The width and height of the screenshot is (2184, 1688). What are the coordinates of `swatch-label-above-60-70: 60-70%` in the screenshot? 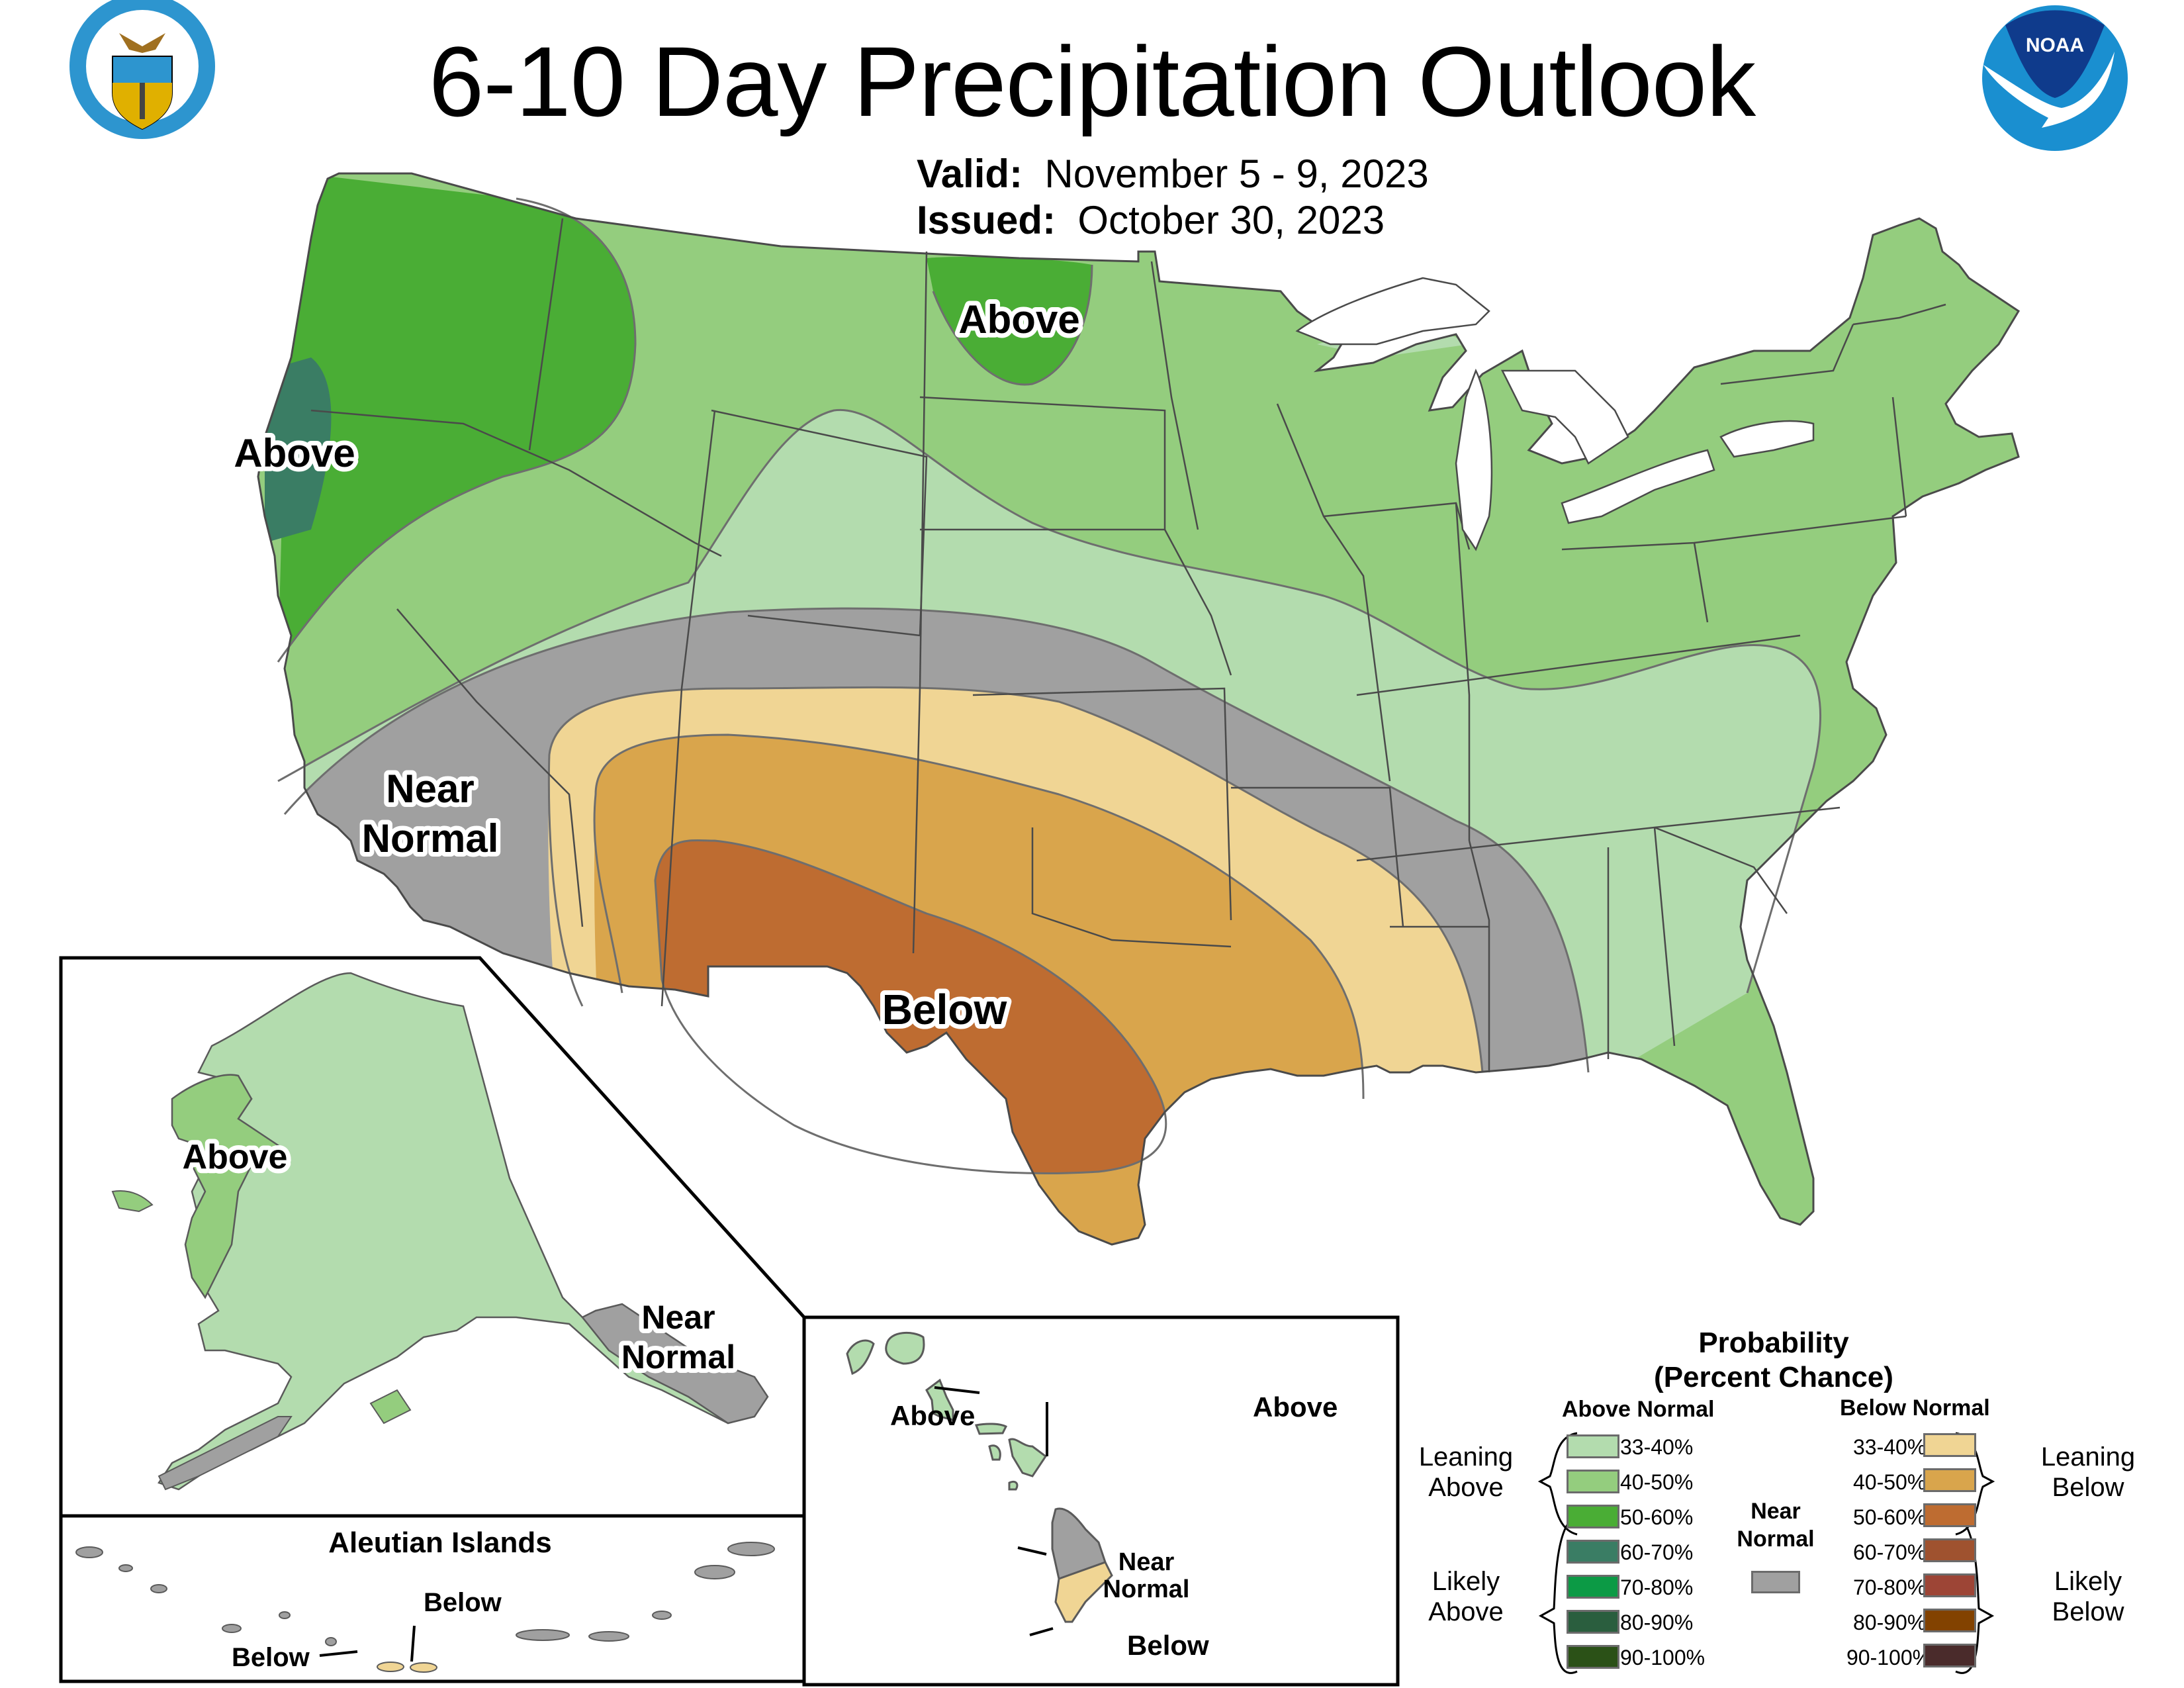 It's located at (1657, 1552).